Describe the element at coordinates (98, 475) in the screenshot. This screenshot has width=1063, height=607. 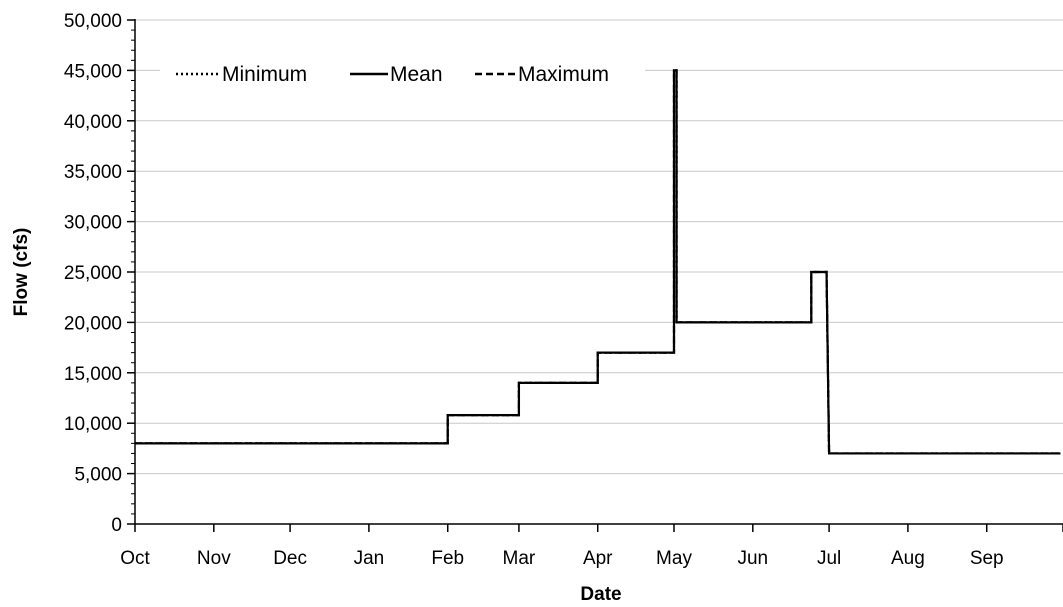
I see `y-tick-label: 5,000` at that location.